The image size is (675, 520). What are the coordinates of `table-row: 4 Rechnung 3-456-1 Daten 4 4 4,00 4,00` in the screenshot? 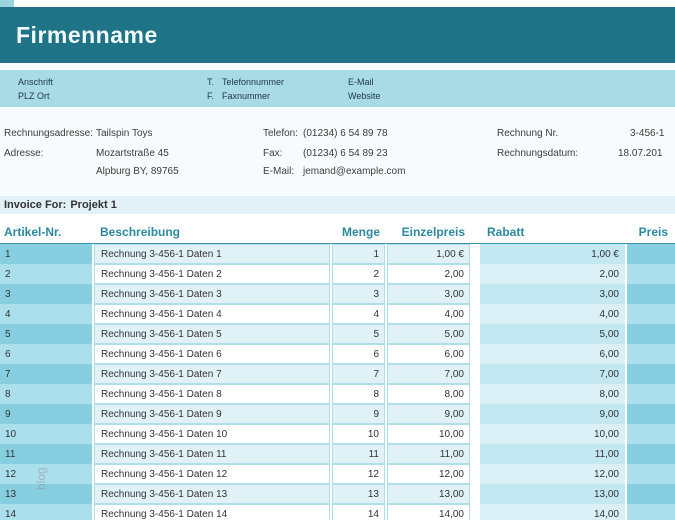 It's located at (337, 314).